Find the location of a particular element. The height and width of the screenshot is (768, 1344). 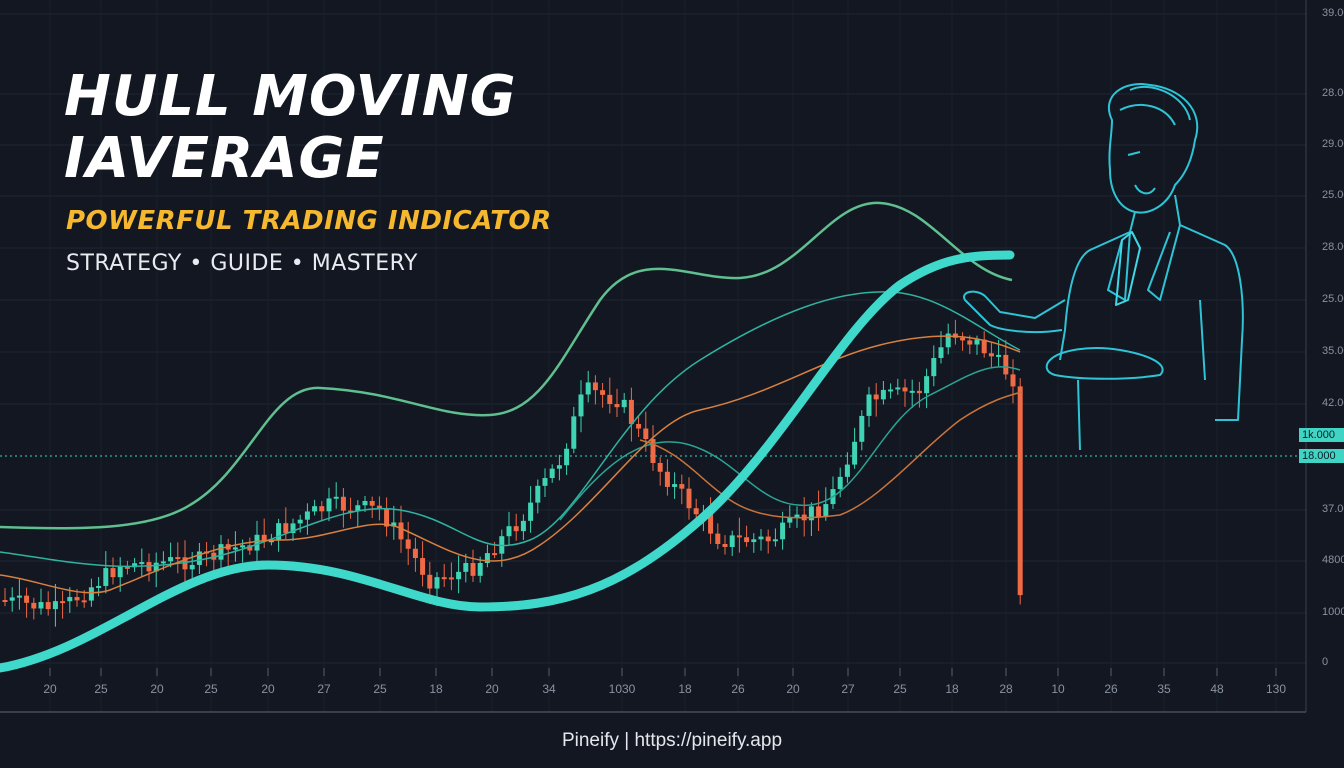

x-axis-label: 18 is located at coordinates (436, 689).